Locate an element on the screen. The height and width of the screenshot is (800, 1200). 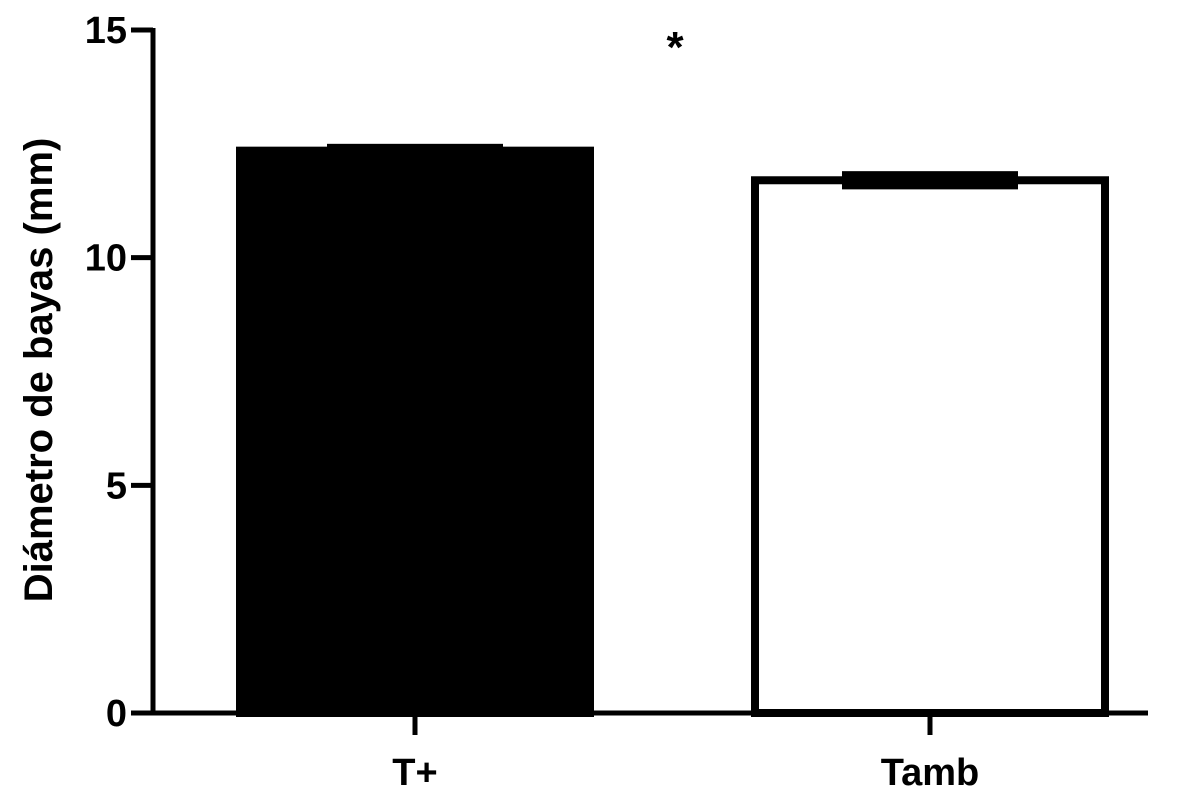
y-tick-label-5: 5 is located at coordinates (116, 486).